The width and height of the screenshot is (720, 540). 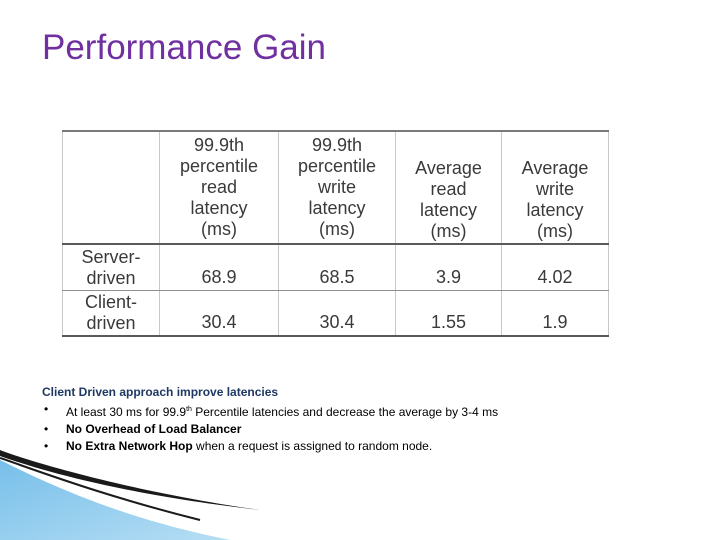 What do you see at coordinates (111, 256) in the screenshot?
I see `row-label-line: Server-` at bounding box center [111, 256].